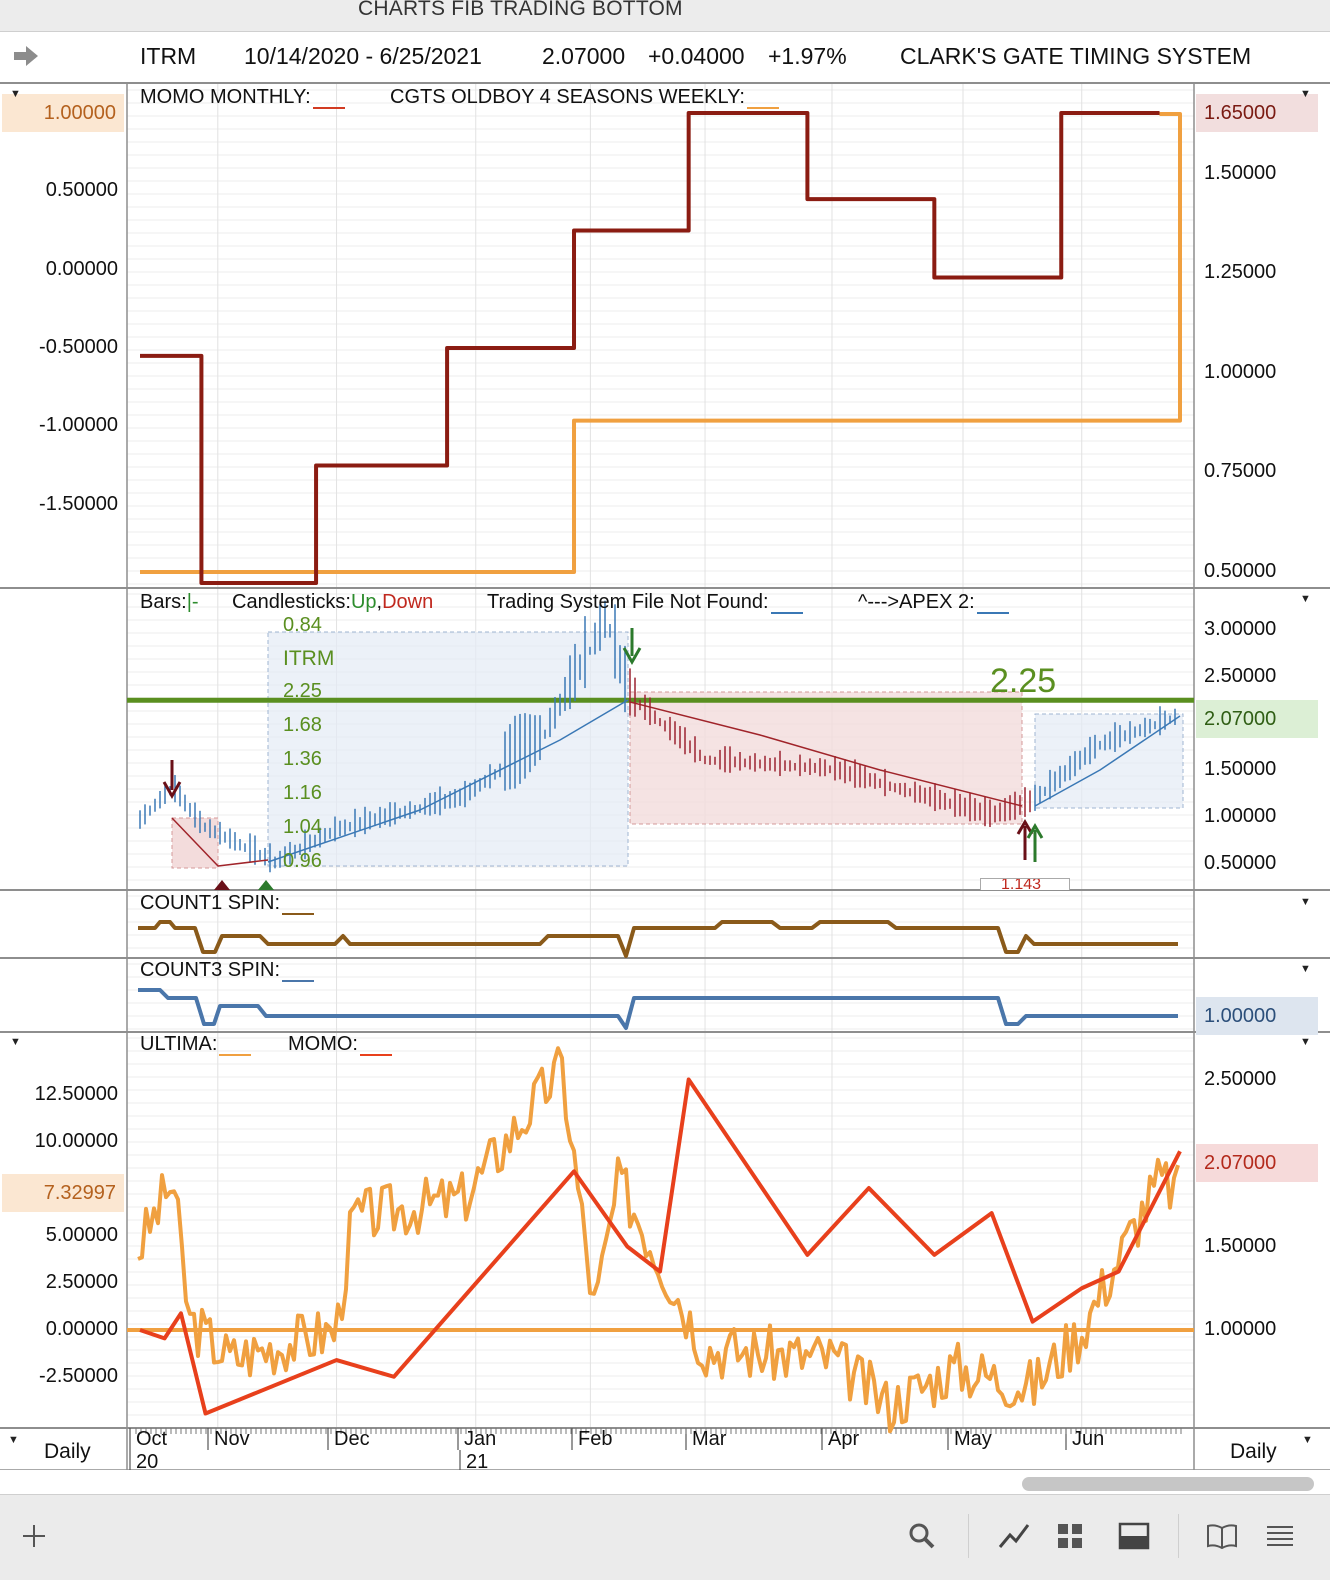  Describe the element at coordinates (352, 1439) in the screenshot. I see `month-label: Dec` at that location.